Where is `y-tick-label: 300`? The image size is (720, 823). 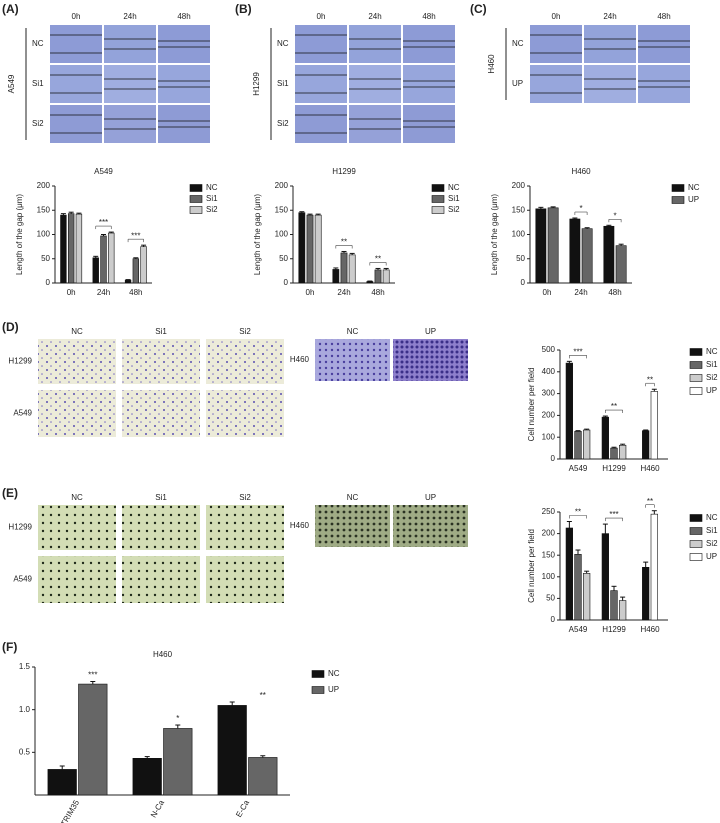 y-tick-label: 300 is located at coordinates (549, 393).